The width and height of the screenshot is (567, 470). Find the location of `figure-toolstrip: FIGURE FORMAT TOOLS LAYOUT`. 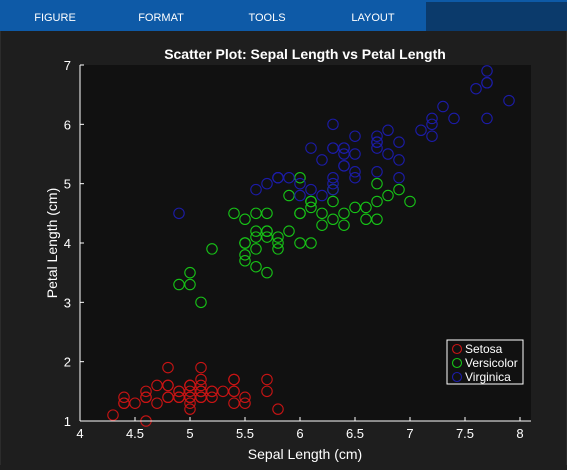

figure-toolstrip: FIGURE FORMAT TOOLS LAYOUT is located at coordinates (283, 16).